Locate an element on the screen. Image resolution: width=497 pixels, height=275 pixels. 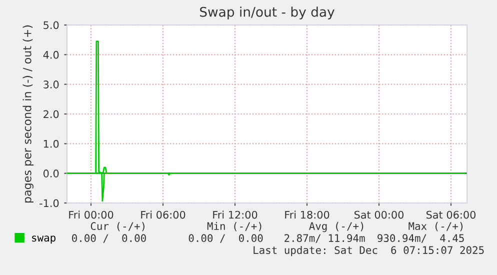
y-tick-label: 5.0 is located at coordinates (51, 25).